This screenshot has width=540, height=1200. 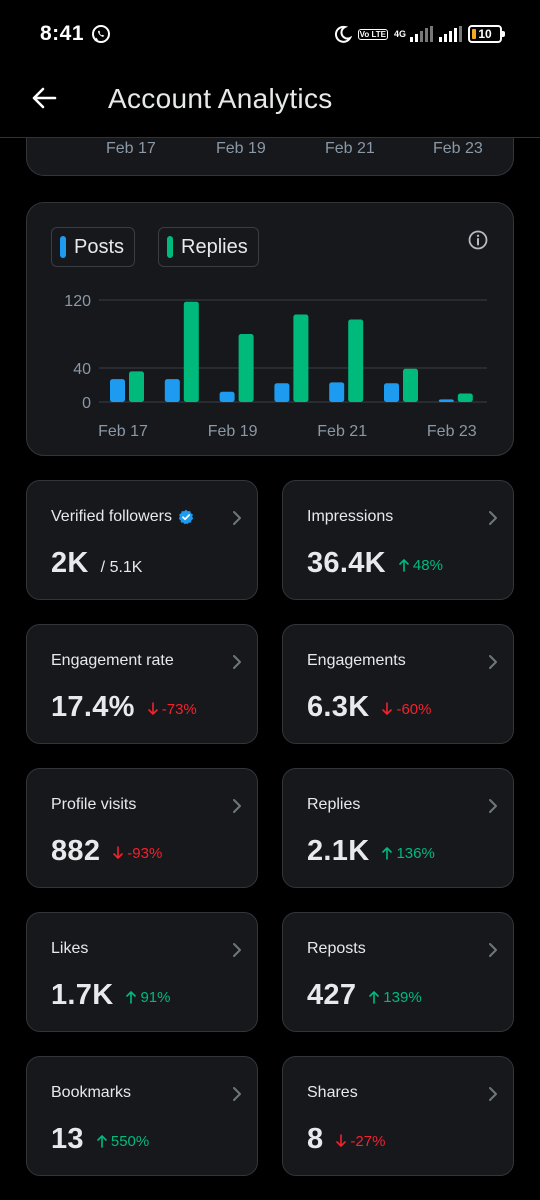 I want to click on stat-change: 91%, so click(x=148, y=997).